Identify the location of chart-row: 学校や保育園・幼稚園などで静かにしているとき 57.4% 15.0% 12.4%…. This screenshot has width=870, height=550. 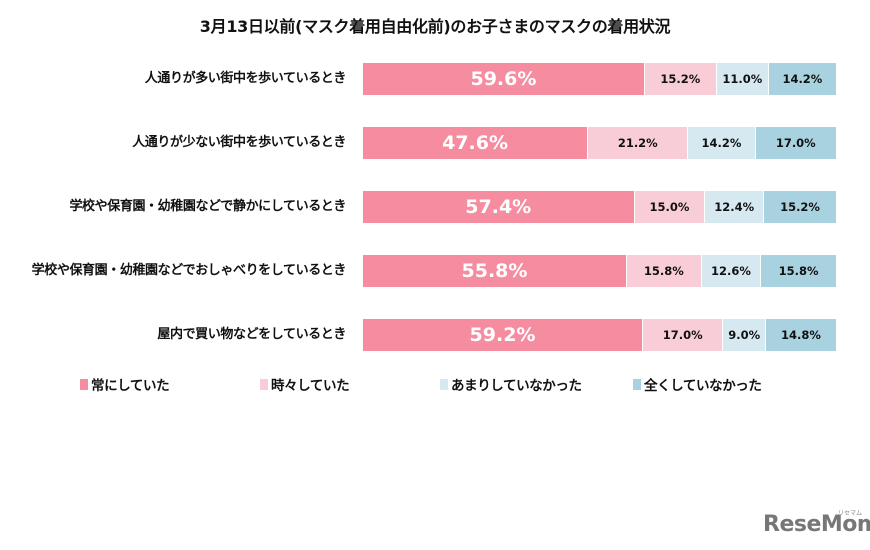
(435, 207).